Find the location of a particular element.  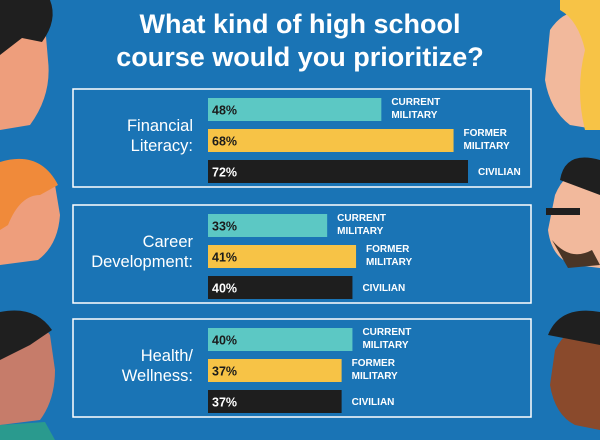

category-label-line: Financial is located at coordinates (160, 126).